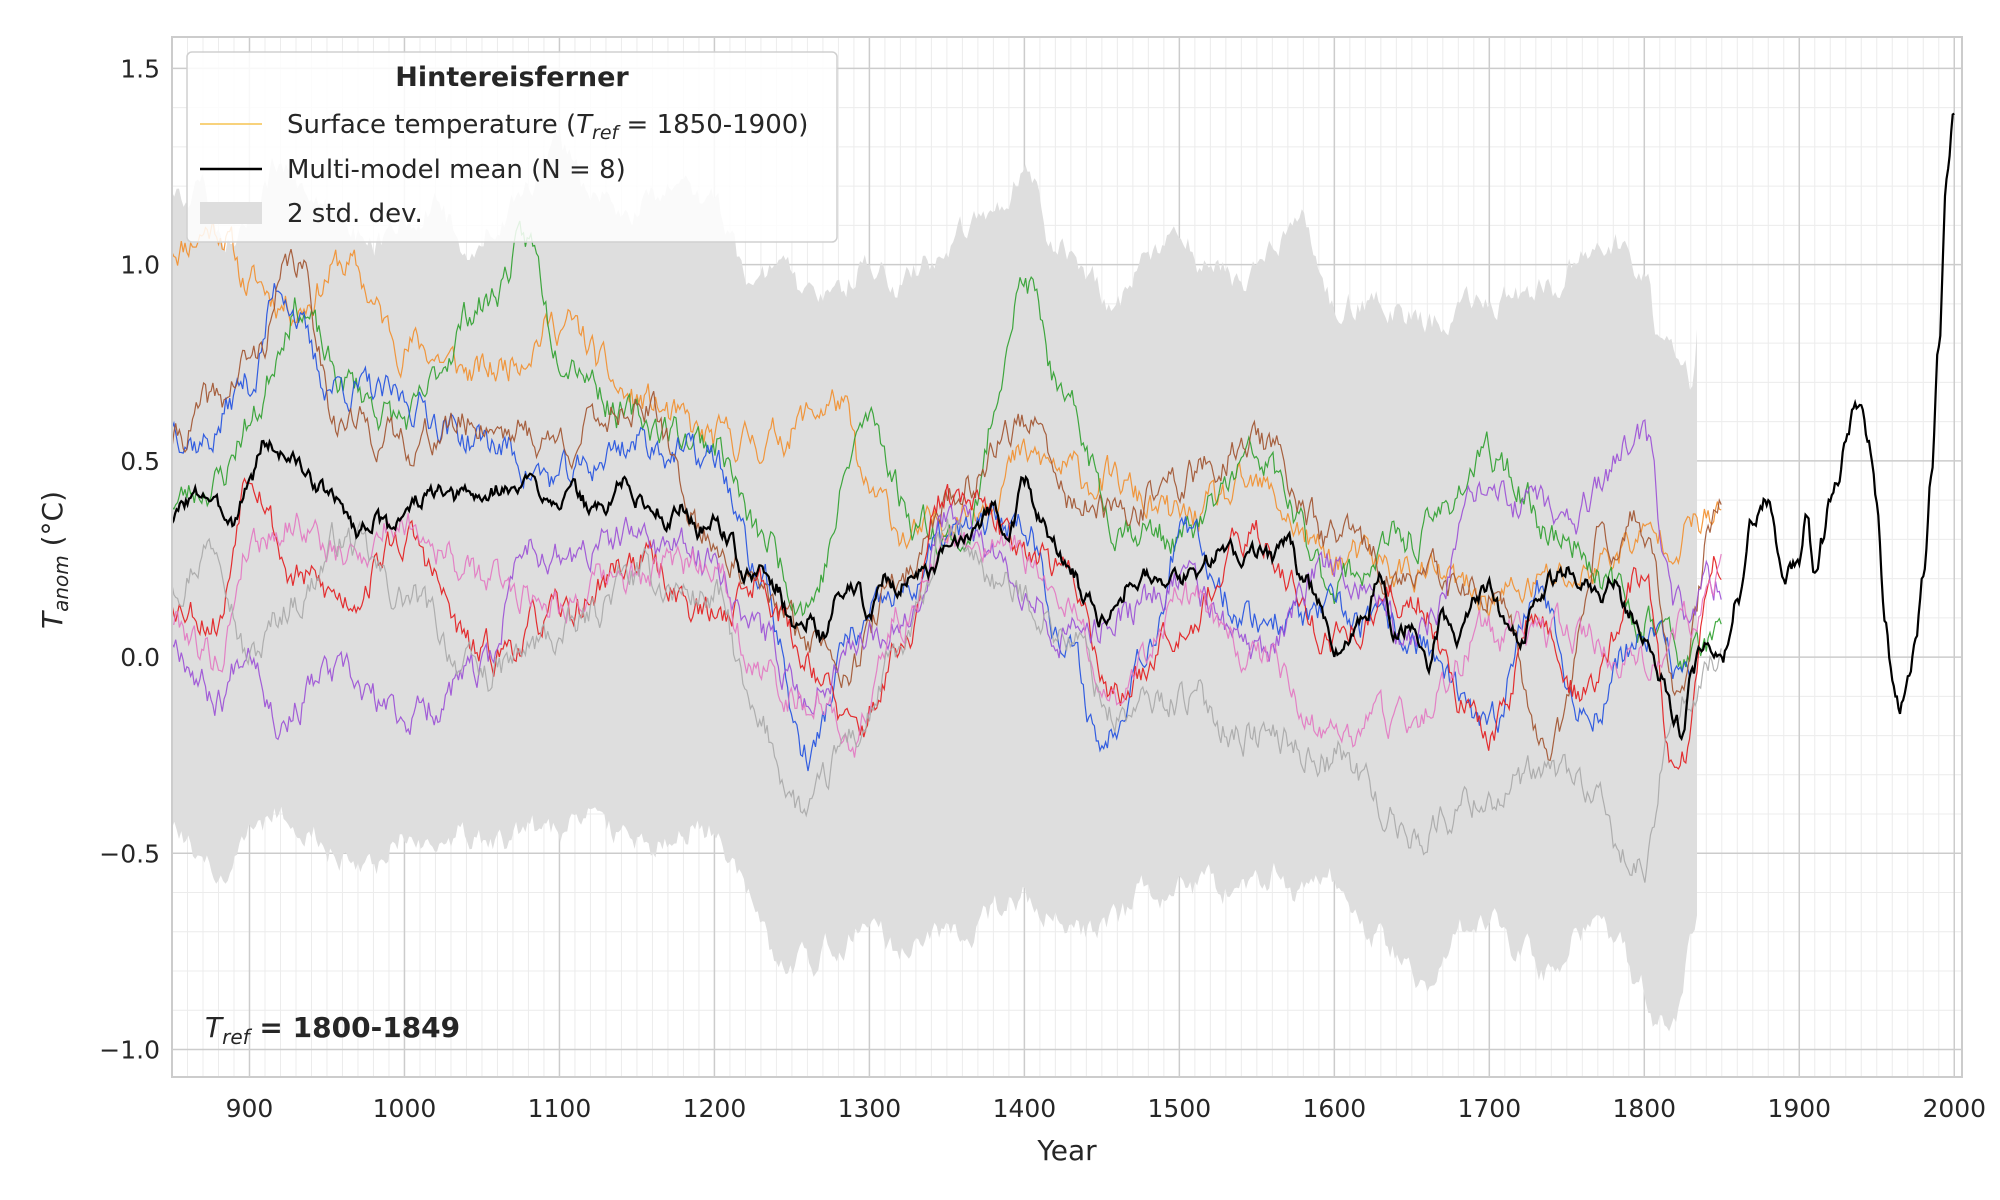  I want to click on x-tick-label: 1700, so click(1490, 1108).